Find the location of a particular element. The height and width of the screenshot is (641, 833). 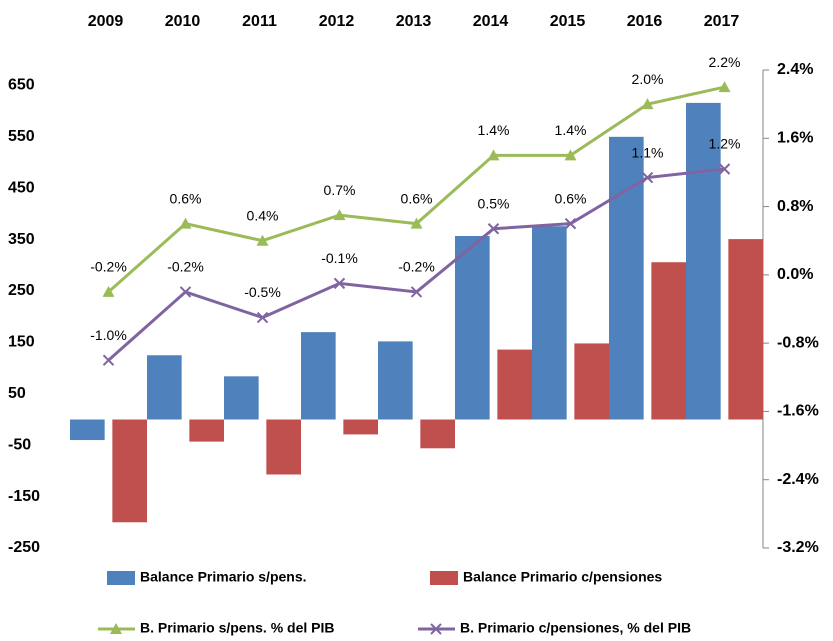

x-tick-label: 2014 is located at coordinates (491, 21).